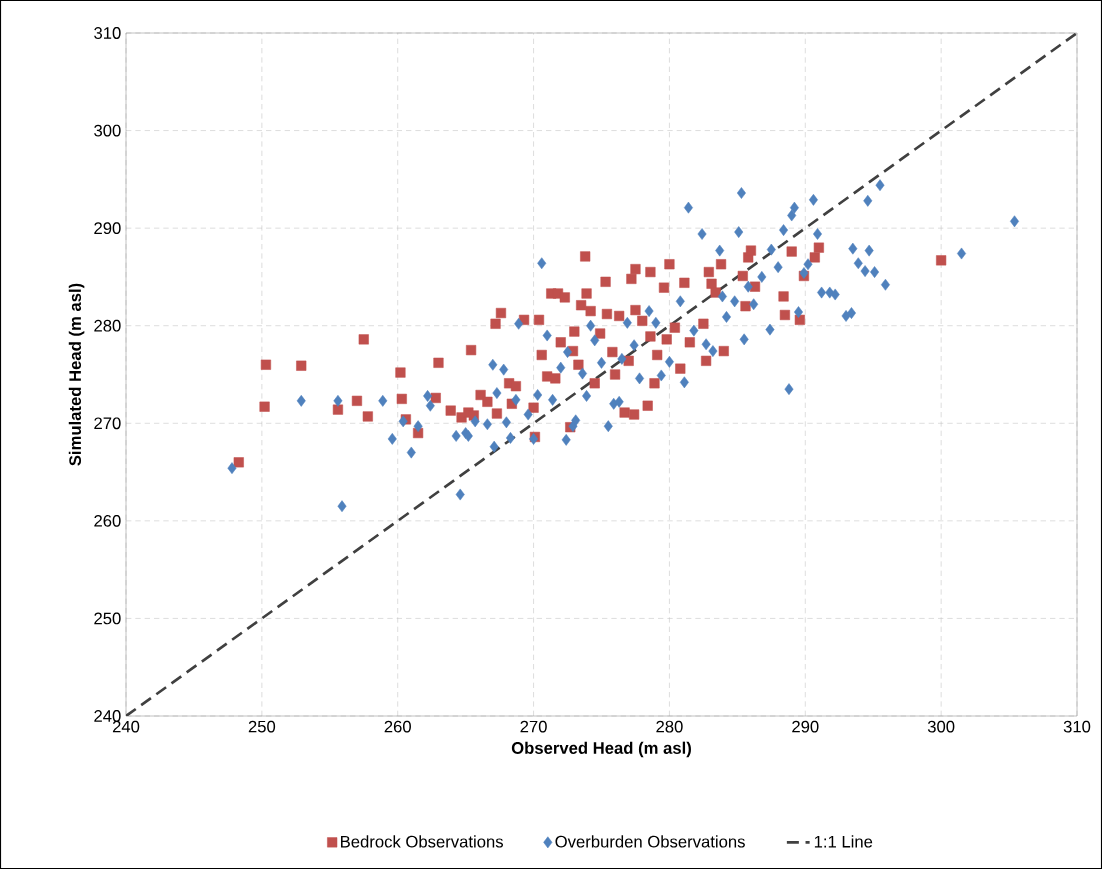 The width and height of the screenshot is (1102, 869). I want to click on y-tick-label: 280, so click(107, 325).